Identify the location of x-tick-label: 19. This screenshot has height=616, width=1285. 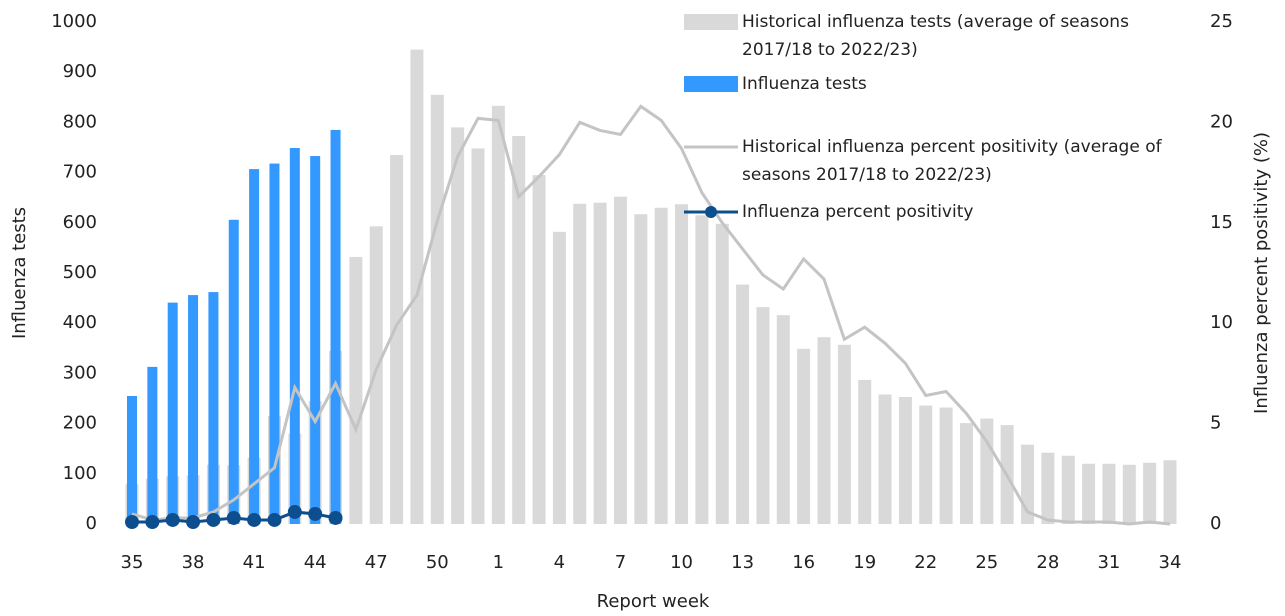
(864, 562).